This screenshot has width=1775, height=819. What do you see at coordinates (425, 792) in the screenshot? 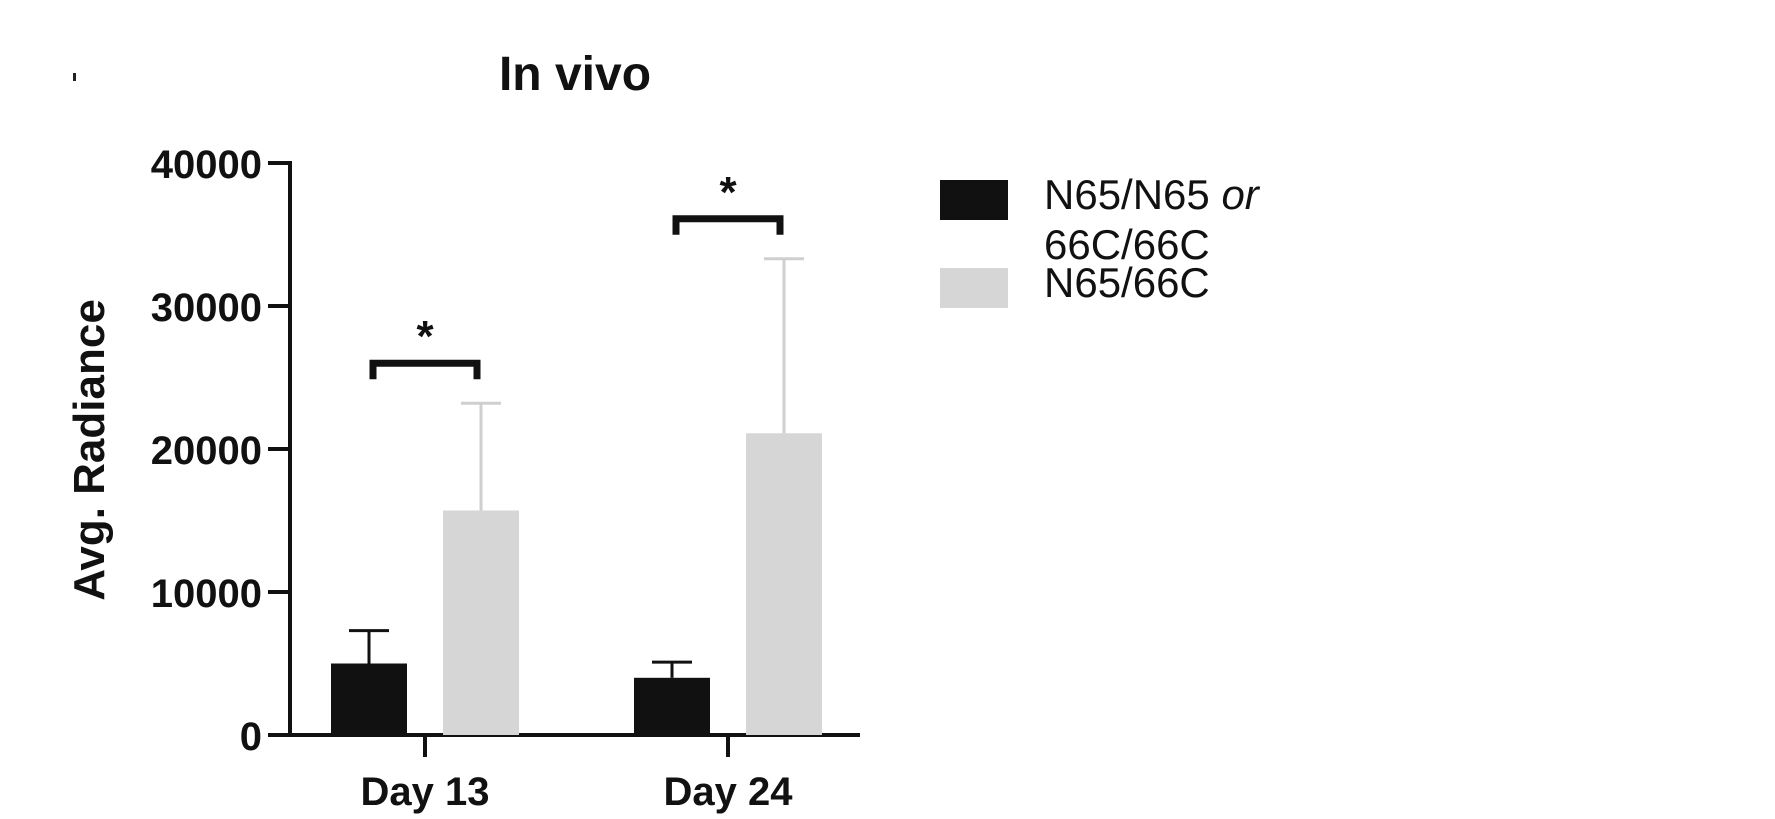
I see `x-tick-label-0: Day 13` at bounding box center [425, 792].